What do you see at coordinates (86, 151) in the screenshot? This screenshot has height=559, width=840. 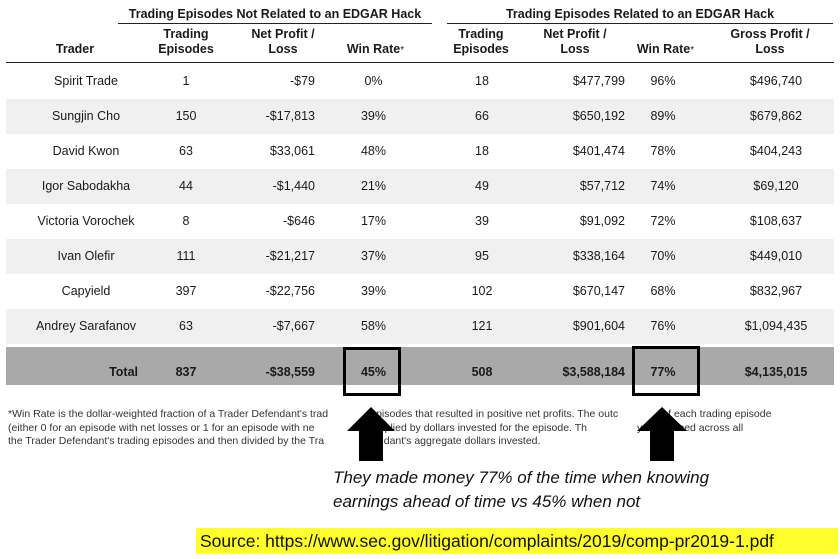 I see `trader-name-cell: David Kwon` at bounding box center [86, 151].